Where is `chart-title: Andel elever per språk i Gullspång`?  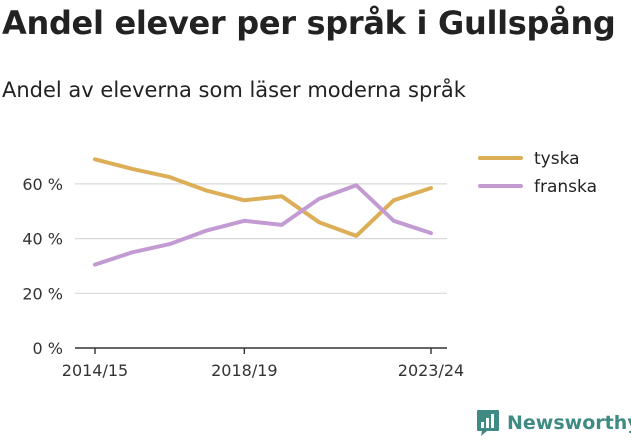 chart-title: Andel elever per språk i Gullspång is located at coordinates (309, 23).